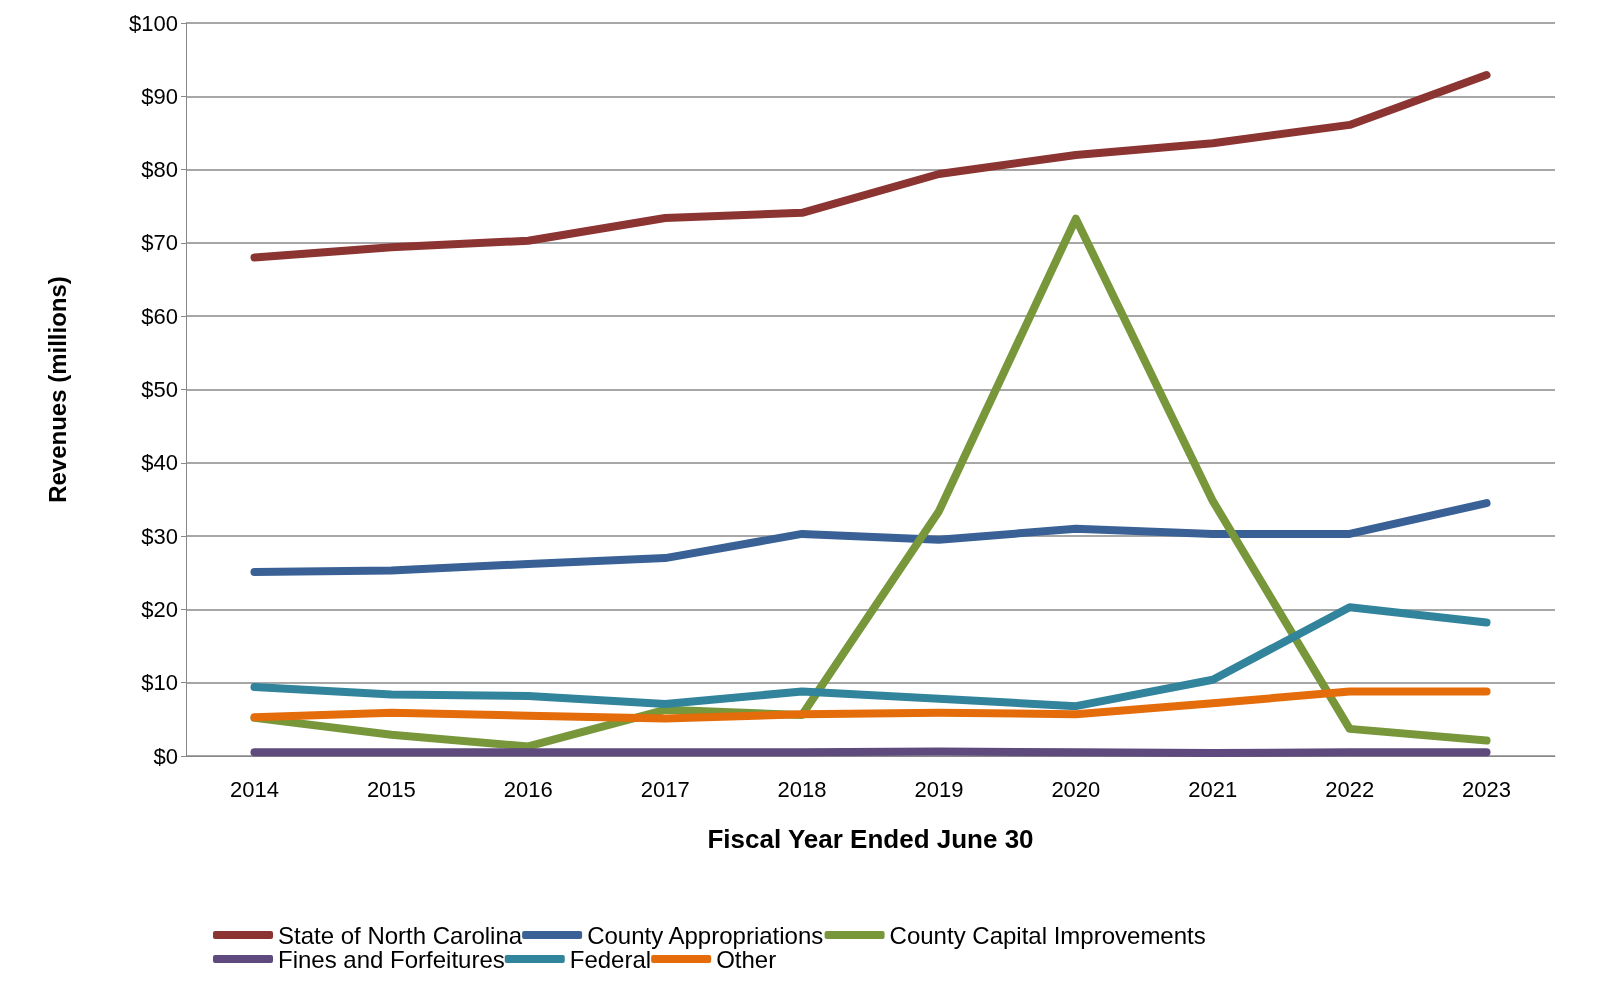 The height and width of the screenshot is (984, 1623). Describe the element at coordinates (159, 536) in the screenshot. I see `y-tick-label: $30` at that location.